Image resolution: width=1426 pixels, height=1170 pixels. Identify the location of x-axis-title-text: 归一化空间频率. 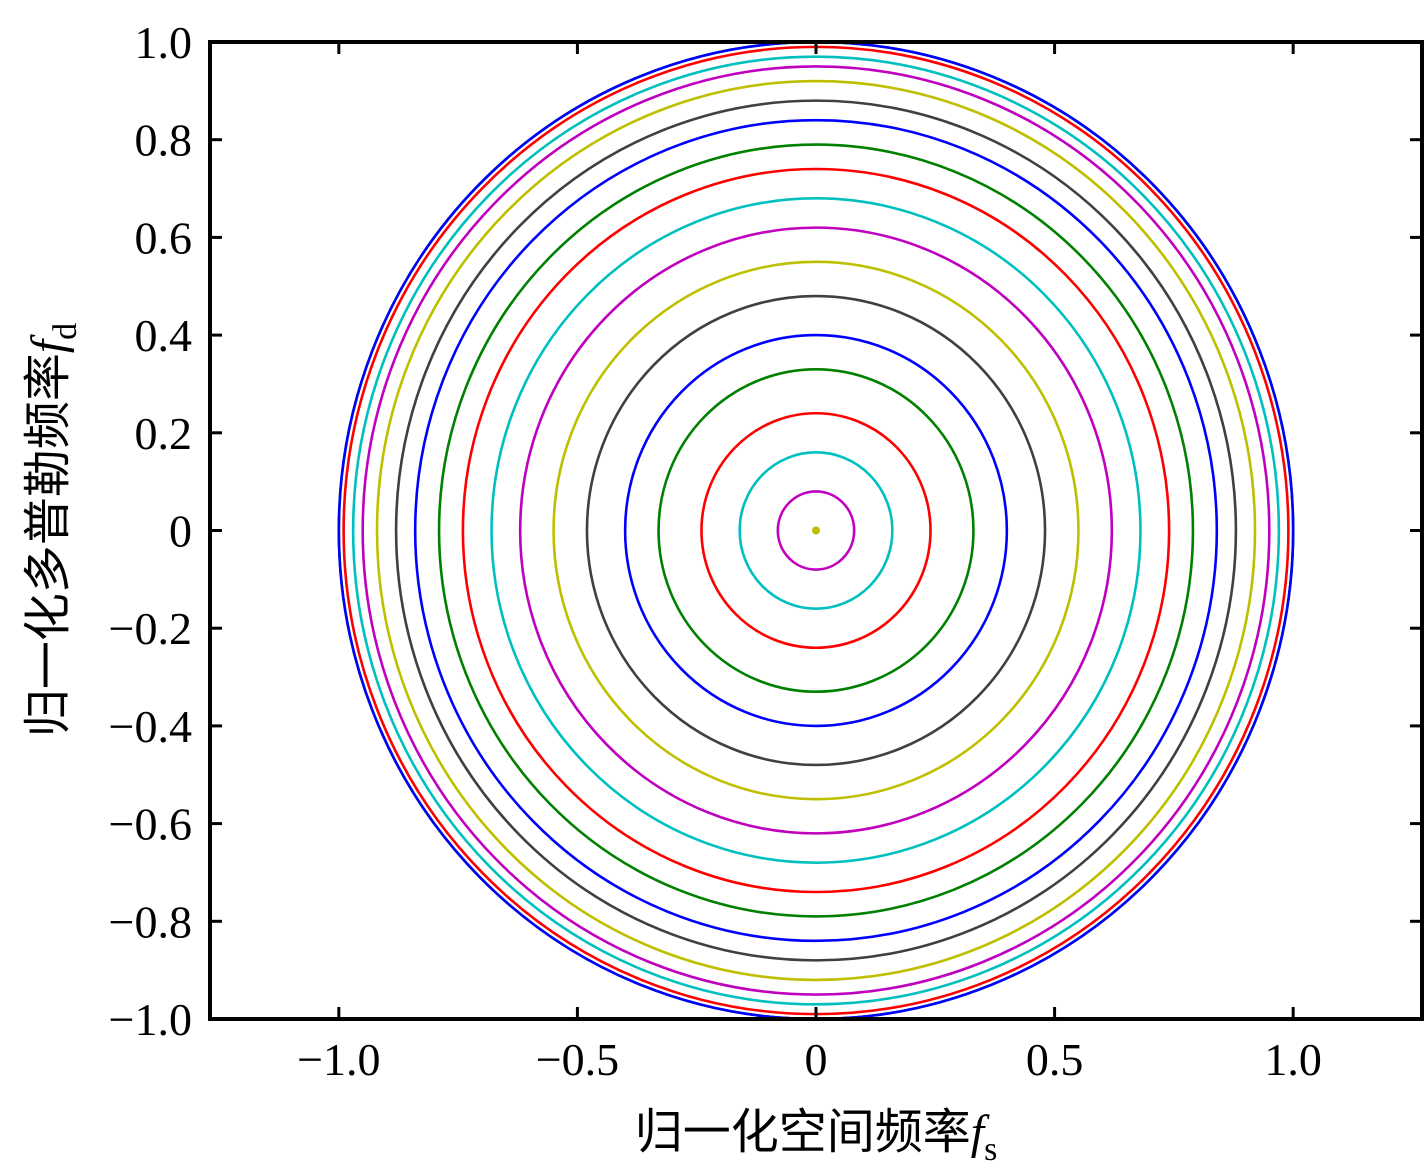
(803, 1132).